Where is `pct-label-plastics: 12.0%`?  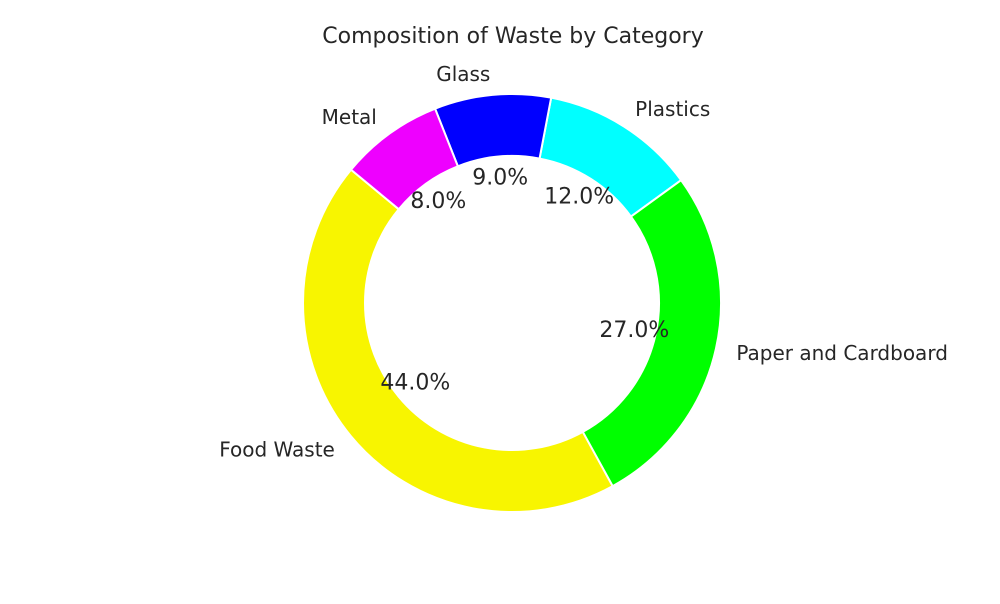
pct-label-plastics: 12.0% is located at coordinates (579, 197).